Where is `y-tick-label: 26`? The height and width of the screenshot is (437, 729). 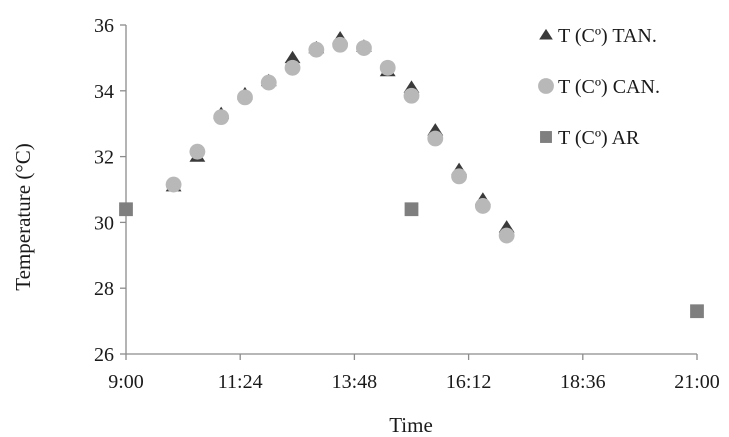
y-tick-label: 26 is located at coordinates (104, 355).